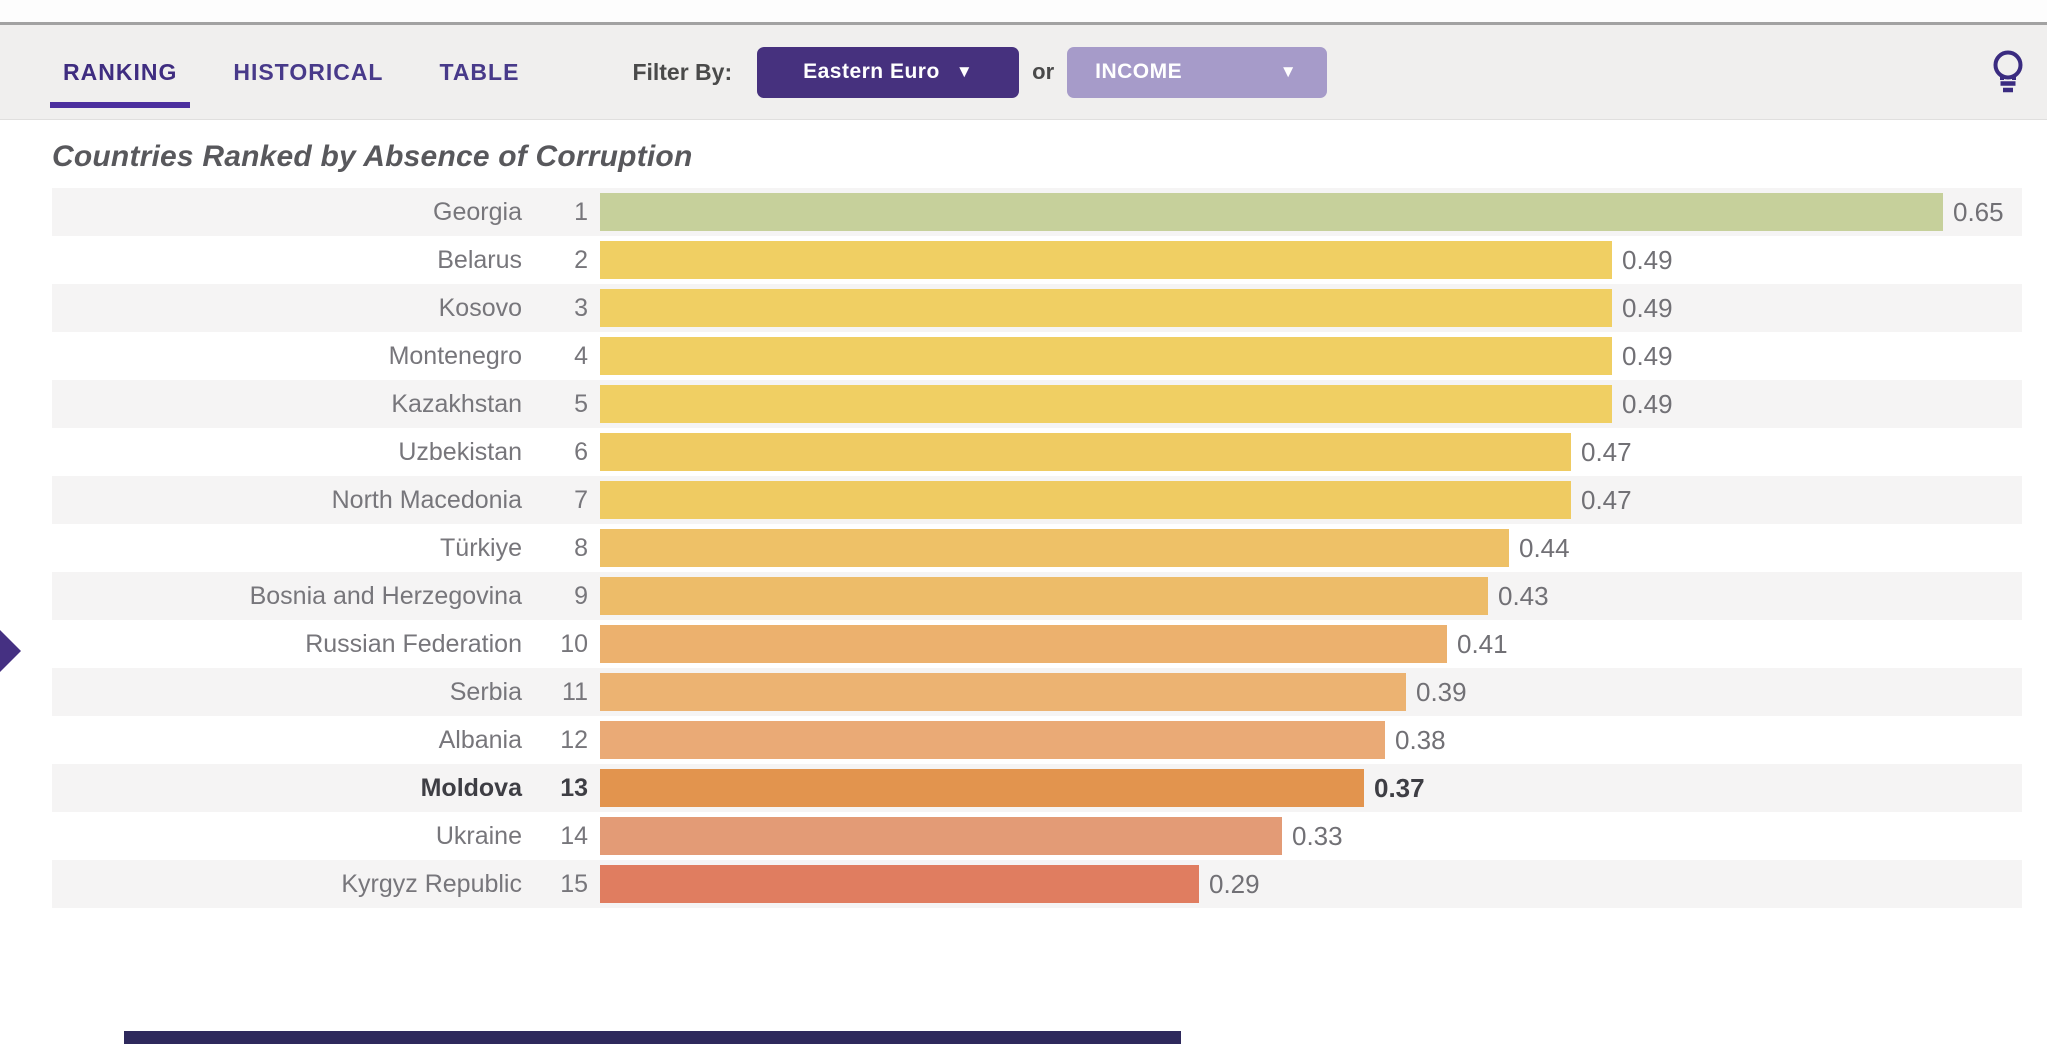 The height and width of the screenshot is (1044, 2047). Describe the element at coordinates (581, 403) in the screenshot. I see `rank-label: 5` at that location.